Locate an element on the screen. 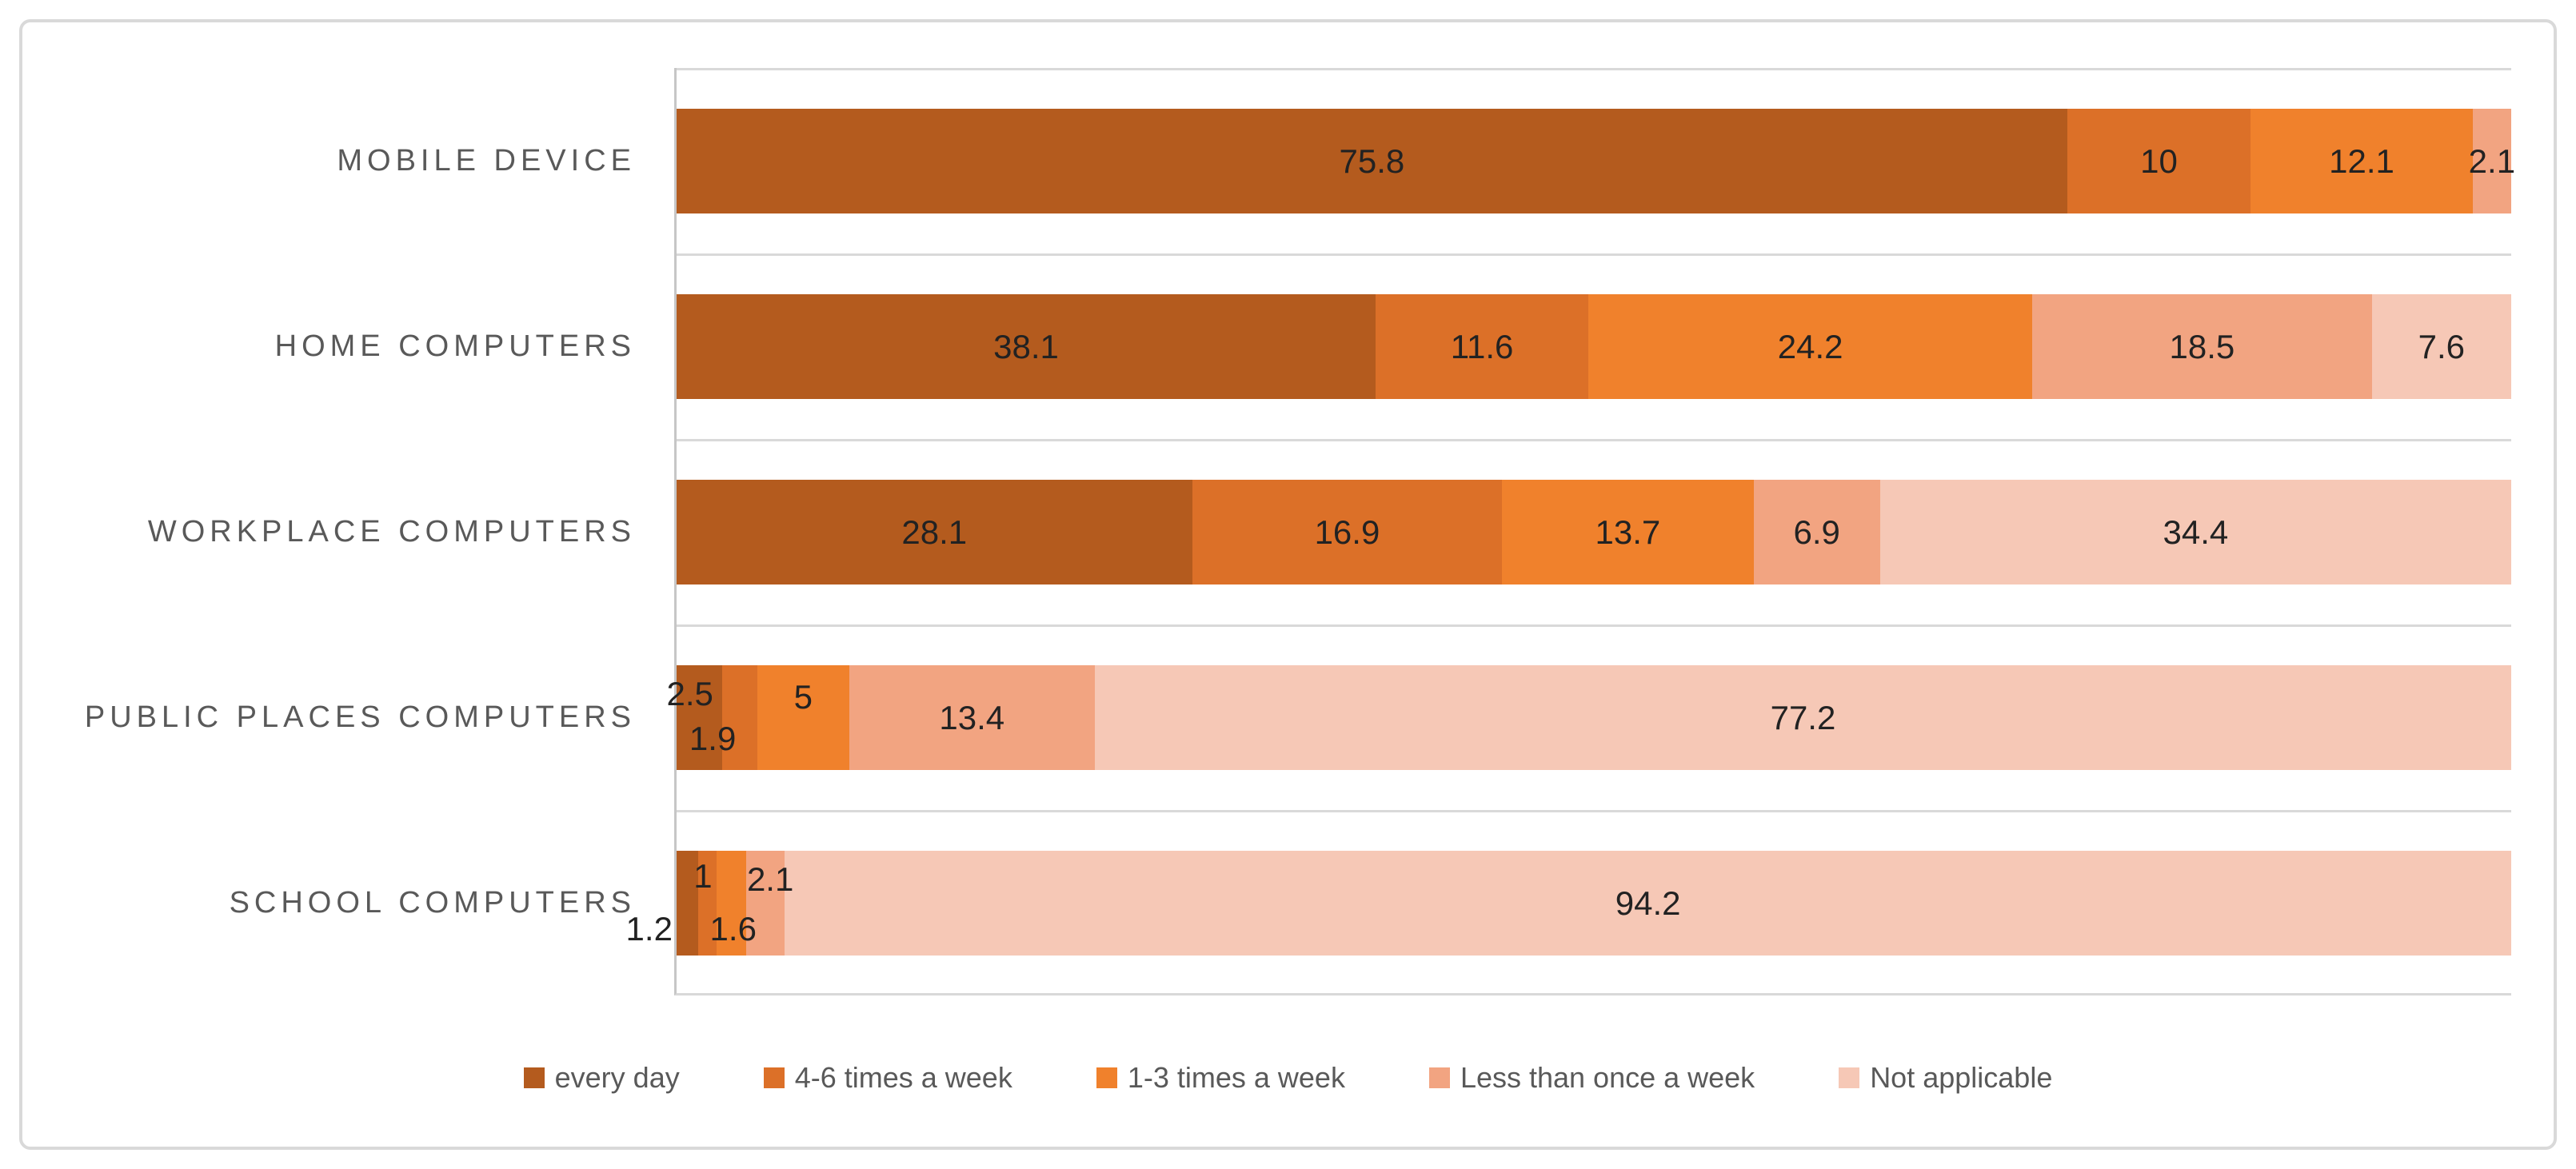 This screenshot has height=1169, width=2576. bar-segment: 10 is located at coordinates (2159, 161).